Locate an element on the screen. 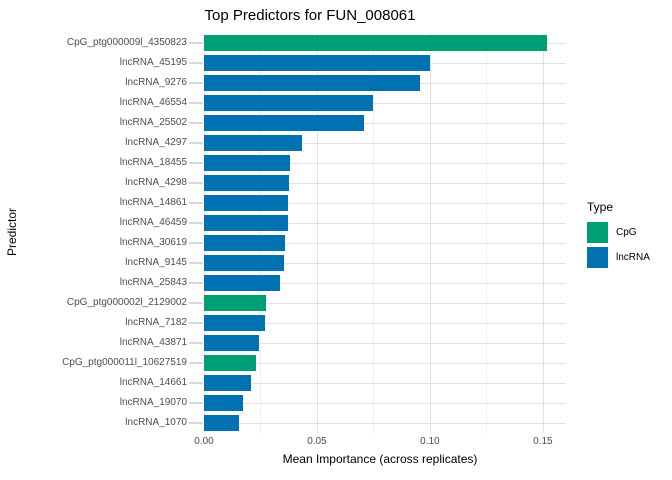 The width and height of the screenshot is (672, 480). y-axis-label: lncRNA_45195 is located at coordinates (153, 62).